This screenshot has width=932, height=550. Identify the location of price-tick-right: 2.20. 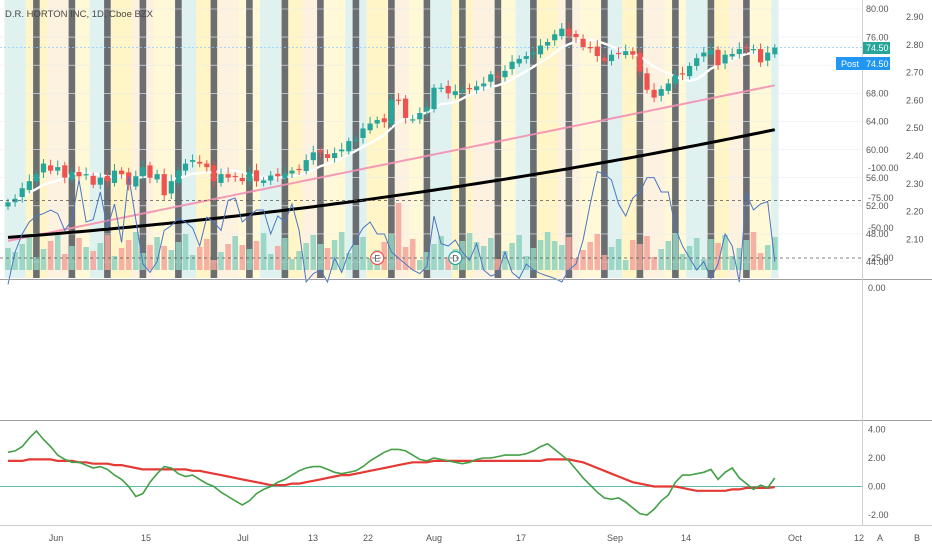
(915, 212).